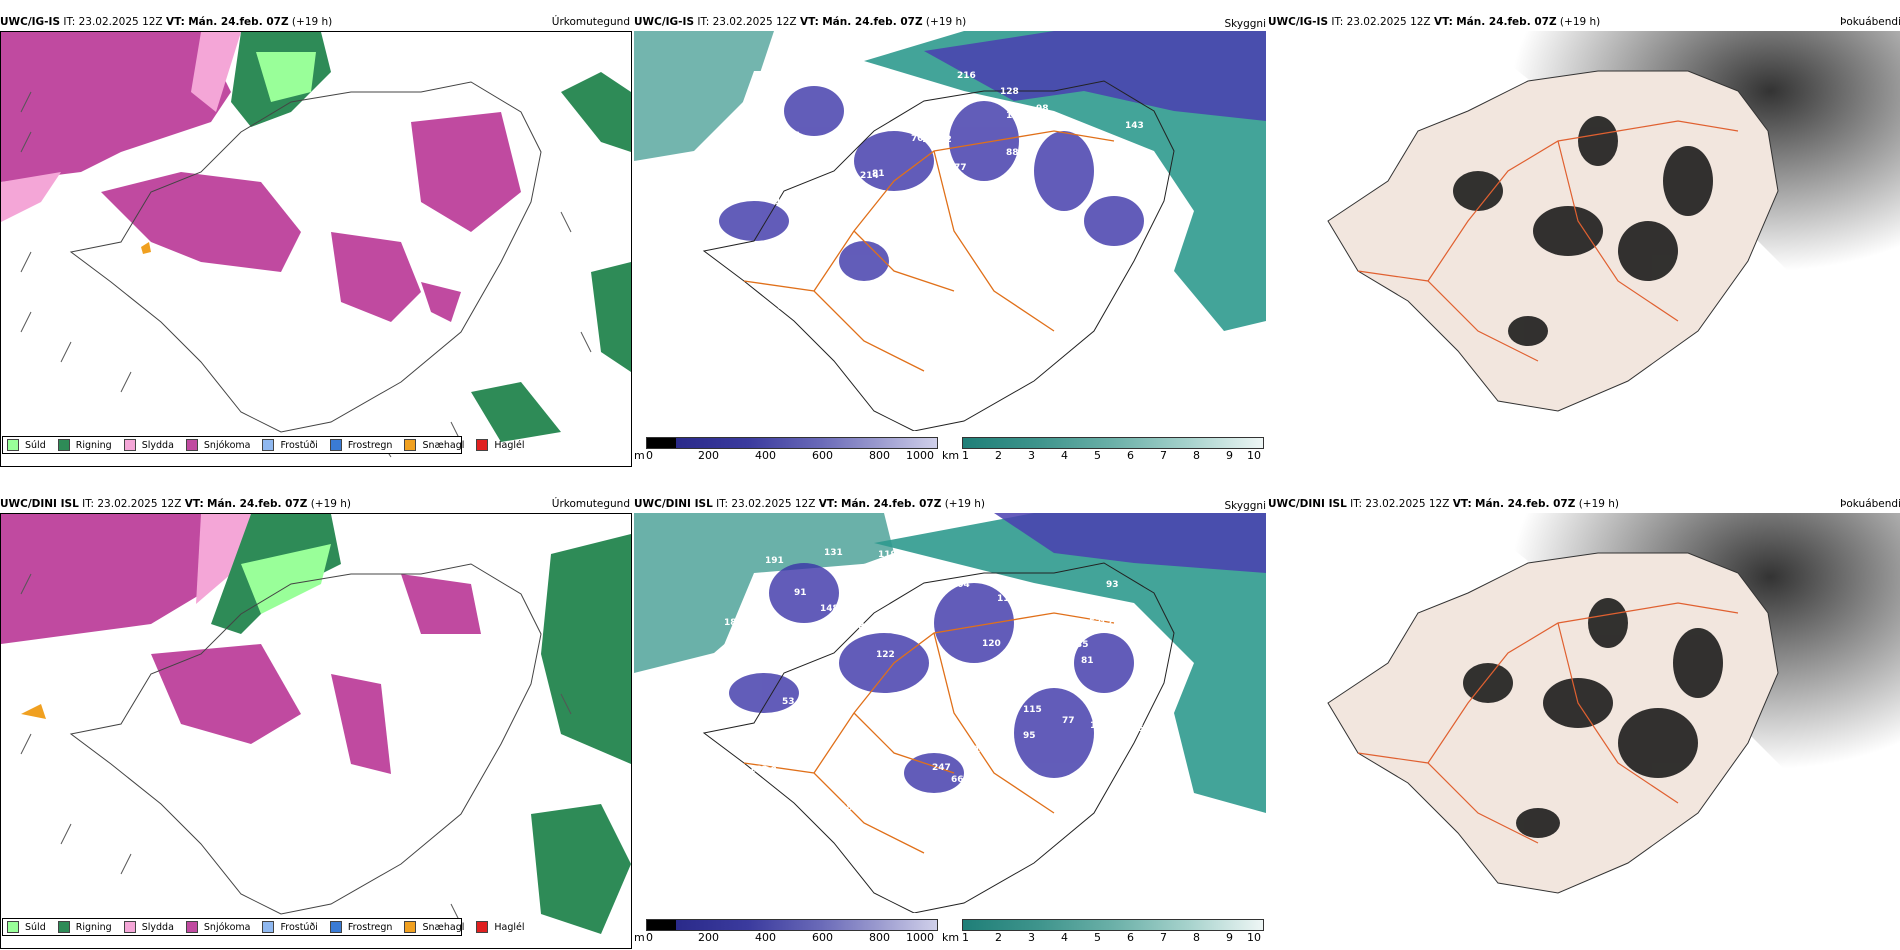 The width and height of the screenshot is (1900, 950). I want to click on visibility-value-label: 166, so click(1094, 360).